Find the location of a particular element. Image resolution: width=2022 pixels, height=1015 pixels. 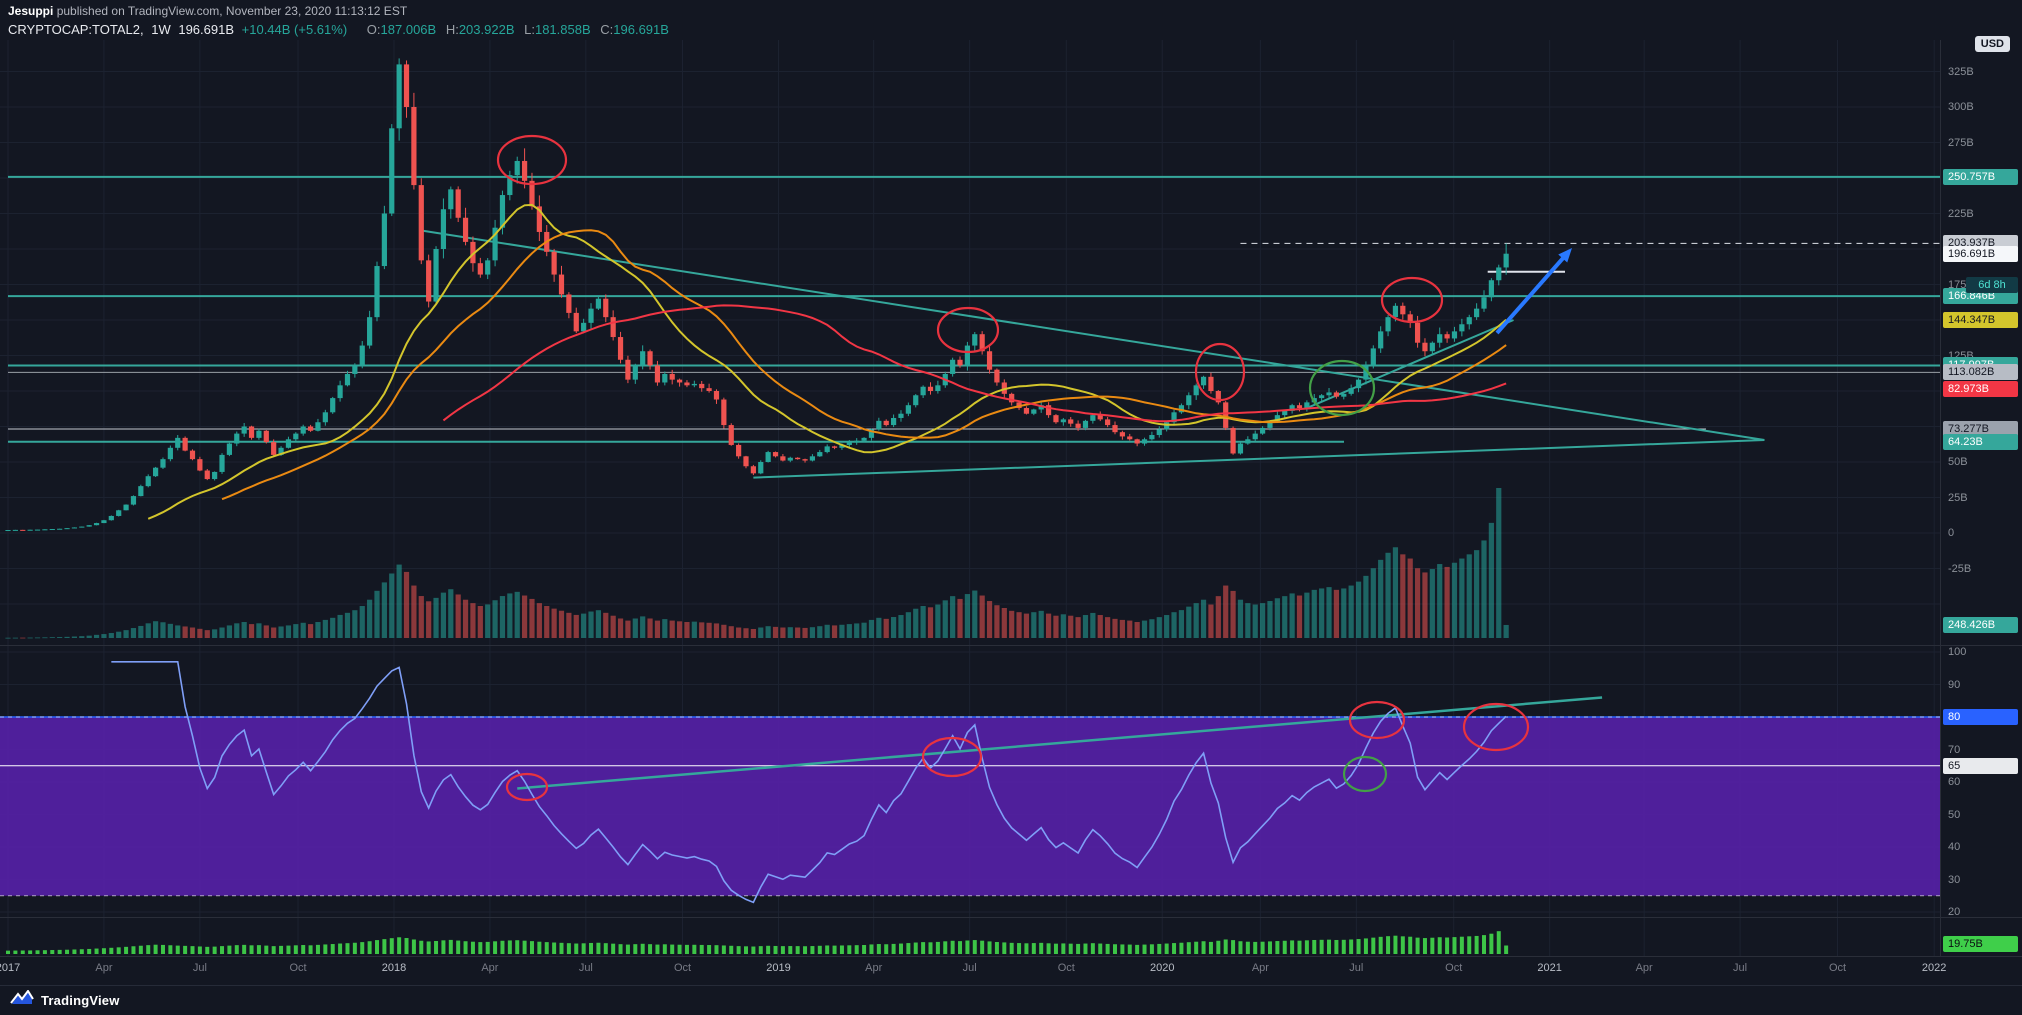

price-axis-label: 0 is located at coordinates (1951, 533).